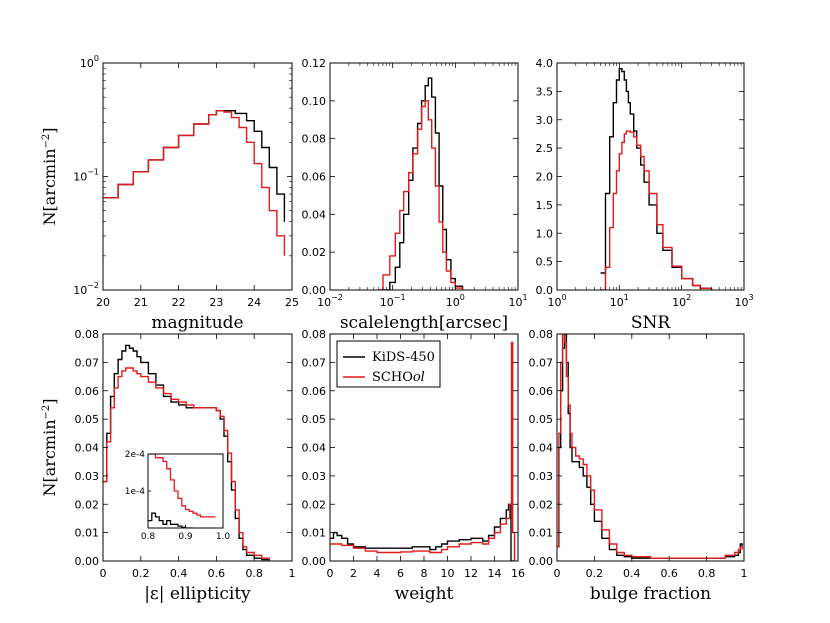 The image size is (830, 623). I want to click on ellipticity-x-axis-label: |ε| ellipticity, so click(197, 594).